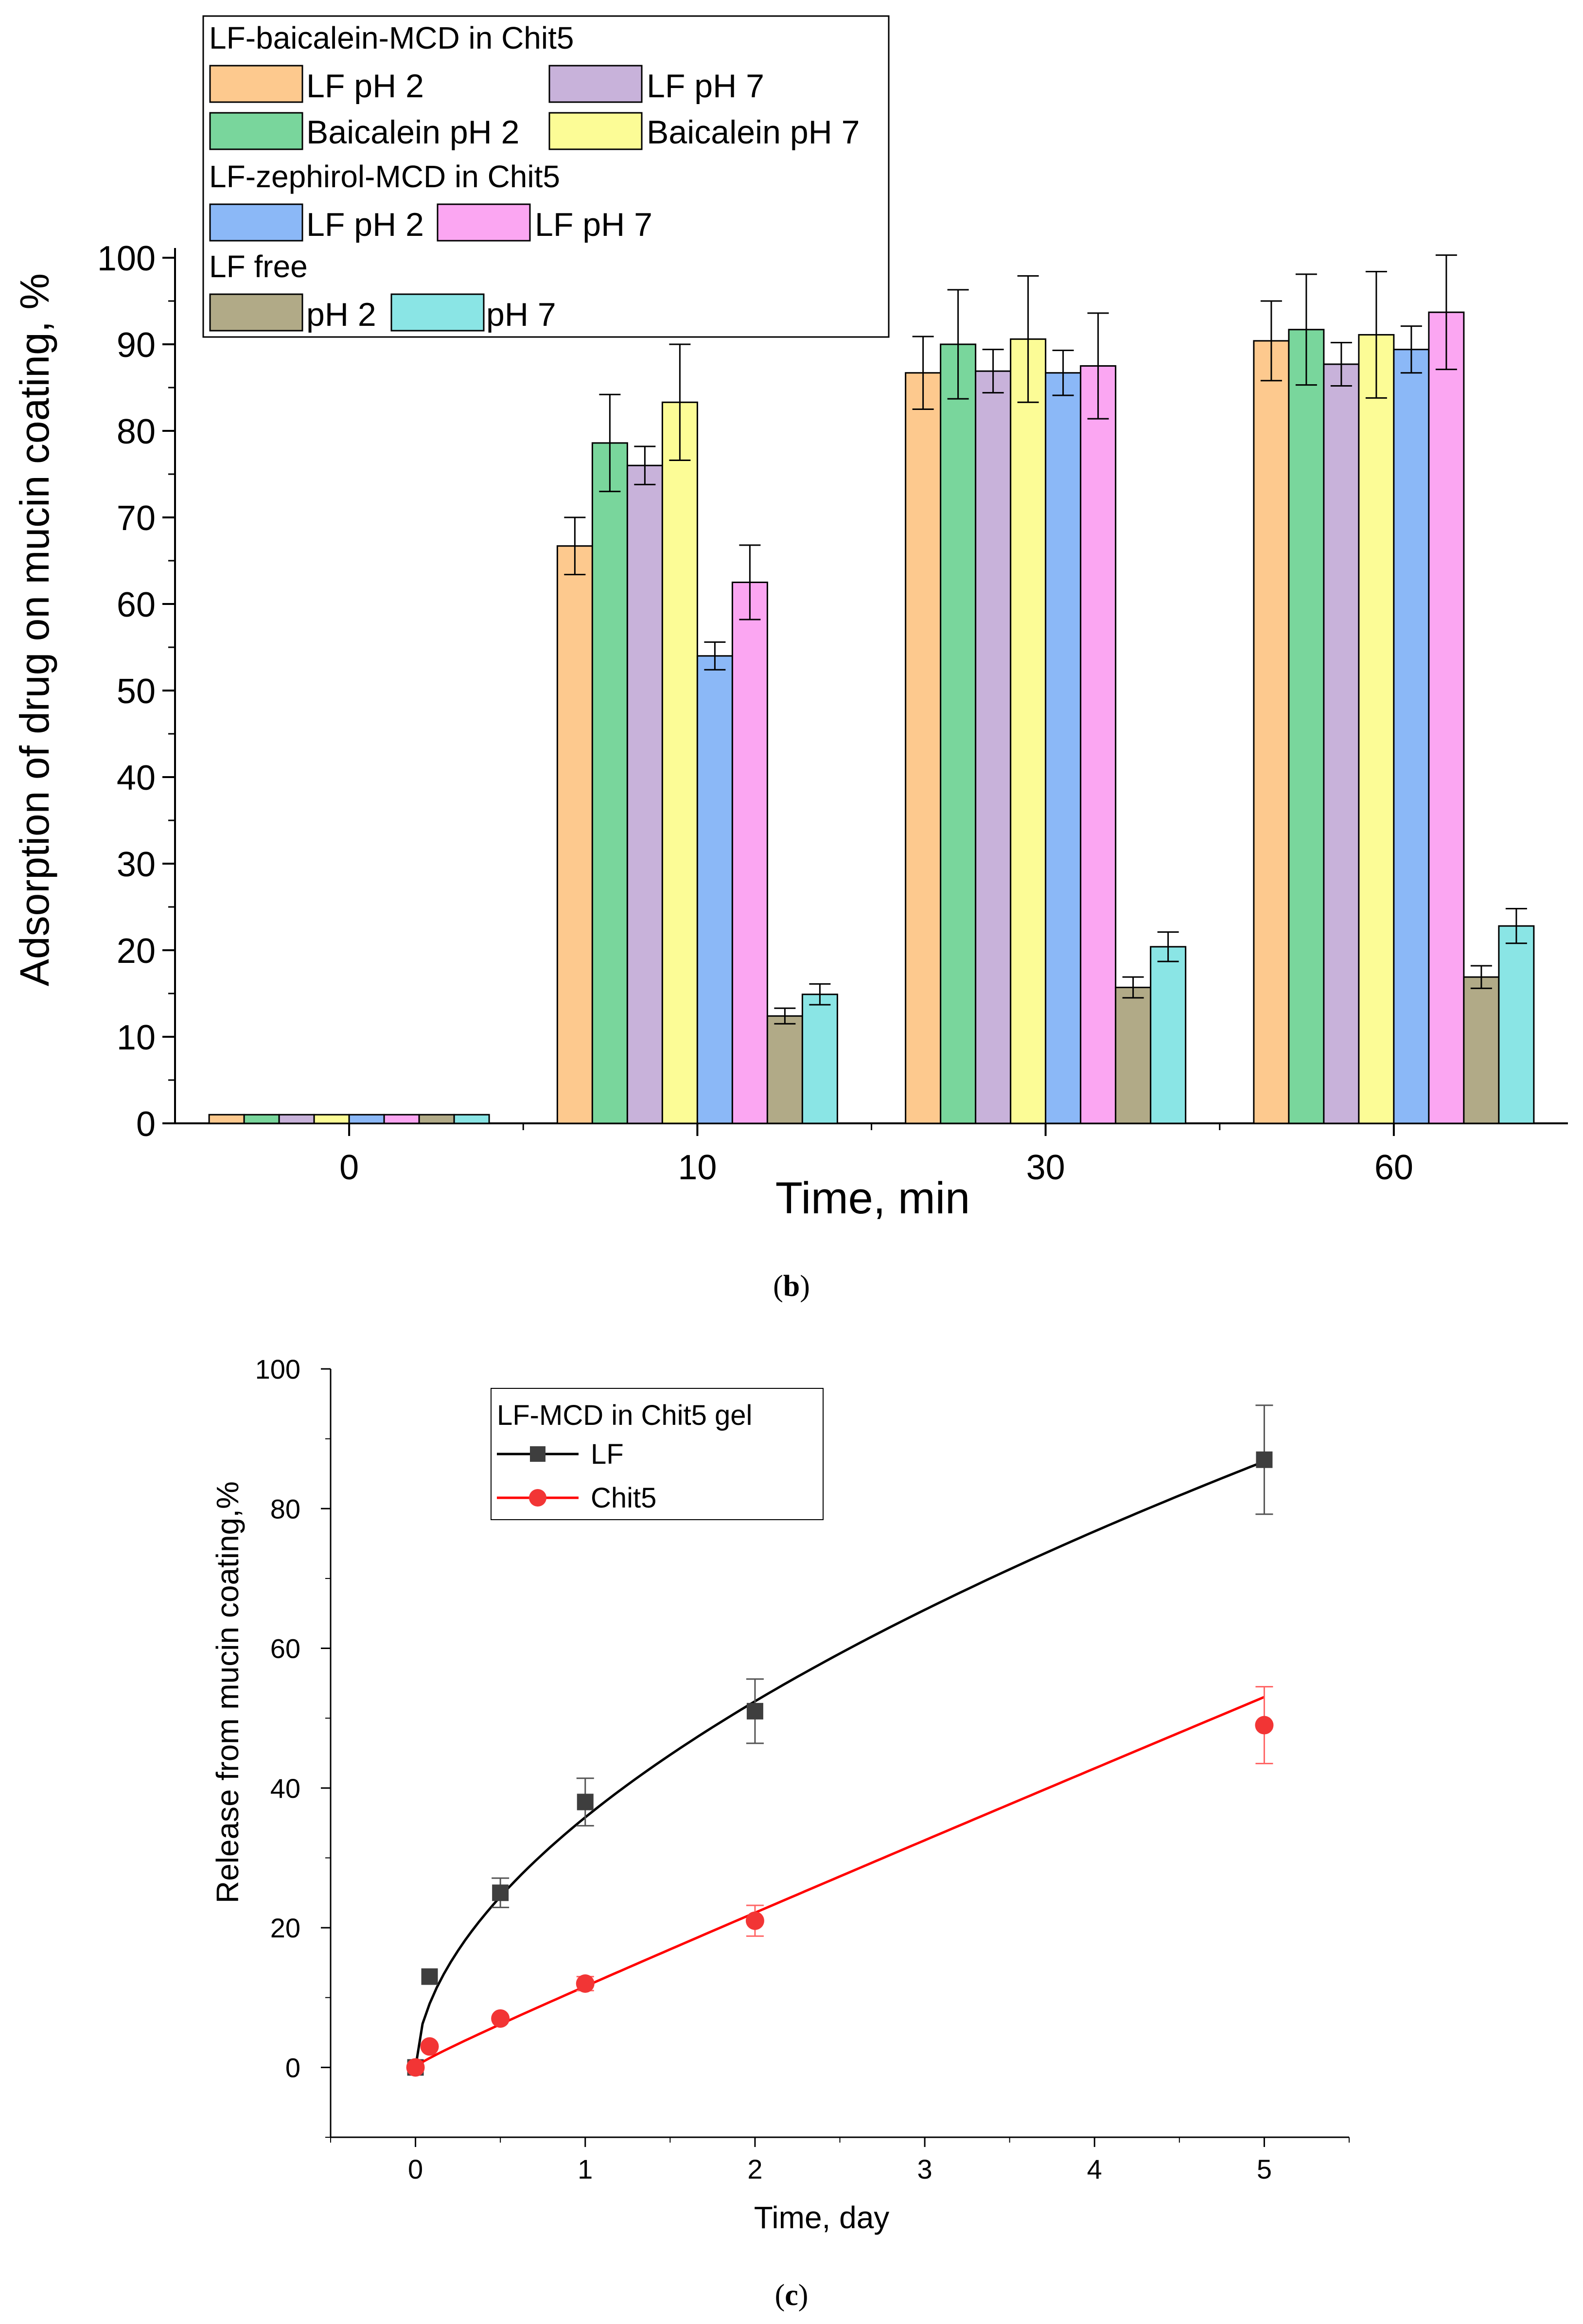  What do you see at coordinates (924, 2169) in the screenshot?
I see `x-tick-label: 3` at bounding box center [924, 2169].